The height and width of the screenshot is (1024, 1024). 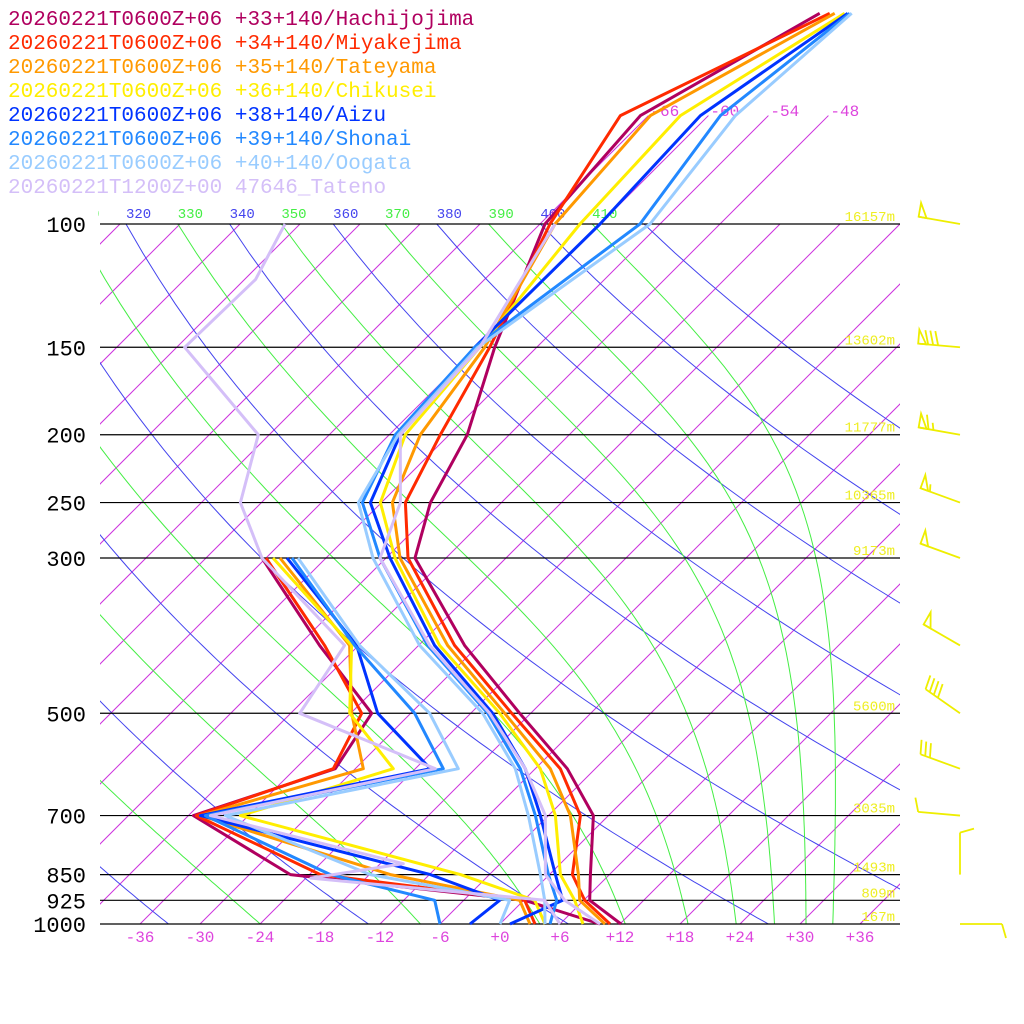 I want to click on isotherm-top-label: -54, so click(x=784, y=112).